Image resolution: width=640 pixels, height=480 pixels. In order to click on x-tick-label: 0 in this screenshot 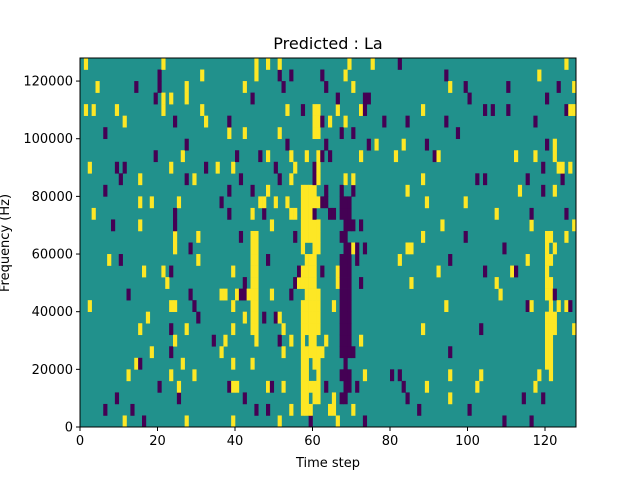, I will do `click(80, 441)`.